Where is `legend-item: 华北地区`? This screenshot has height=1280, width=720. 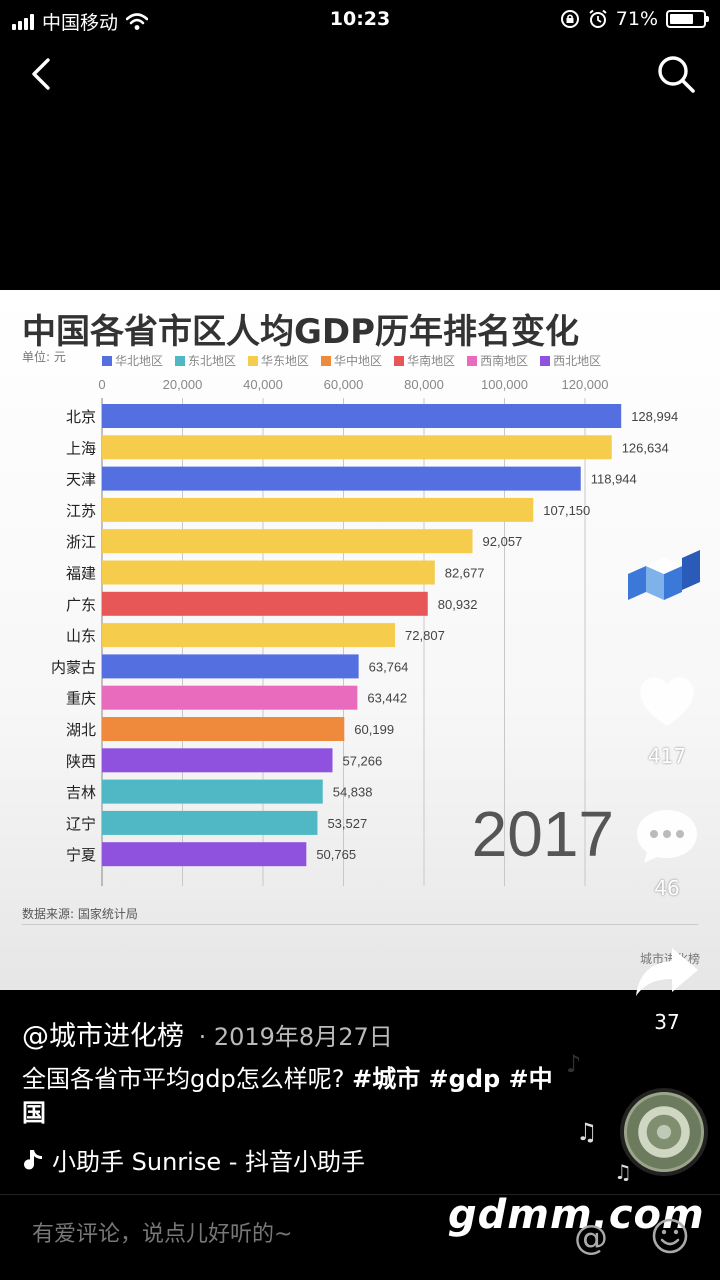
legend-item: 华北地区 is located at coordinates (132, 360).